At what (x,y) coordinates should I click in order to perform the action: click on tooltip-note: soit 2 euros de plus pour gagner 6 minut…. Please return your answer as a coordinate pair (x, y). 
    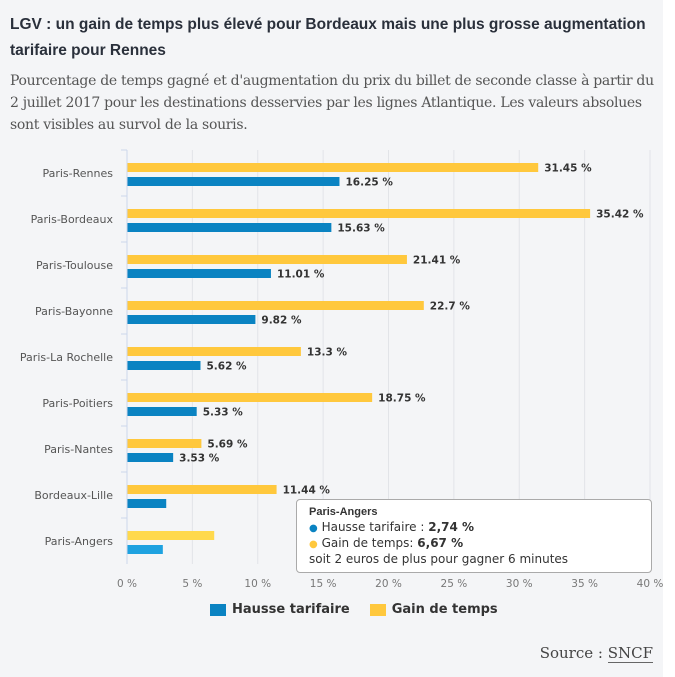
    Looking at the image, I should click on (439, 559).